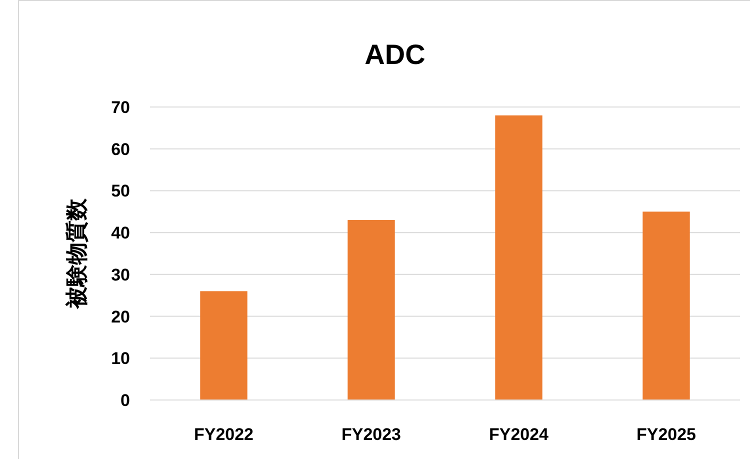 This screenshot has width=750, height=459. Describe the element at coordinates (120, 191) in the screenshot. I see `y-tick-label: 50` at that location.